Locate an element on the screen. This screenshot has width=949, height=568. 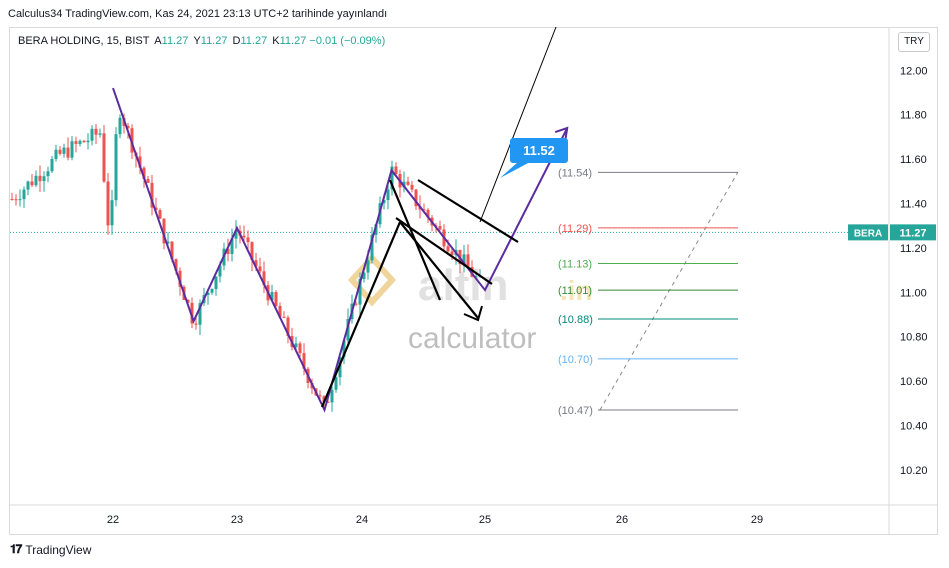
x-tick-label: 22 is located at coordinates (113, 520).